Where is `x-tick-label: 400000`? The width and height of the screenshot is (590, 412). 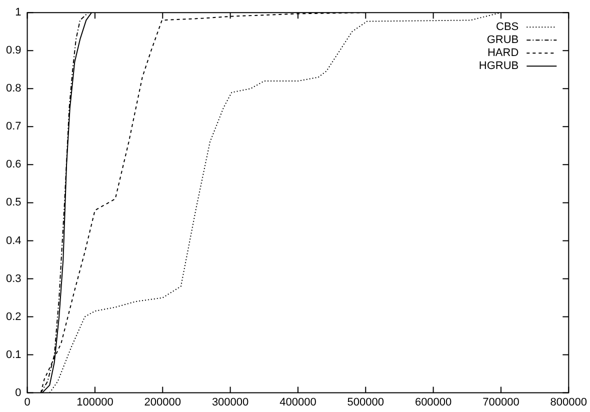
x-tick-label: 400000 is located at coordinates (298, 402).